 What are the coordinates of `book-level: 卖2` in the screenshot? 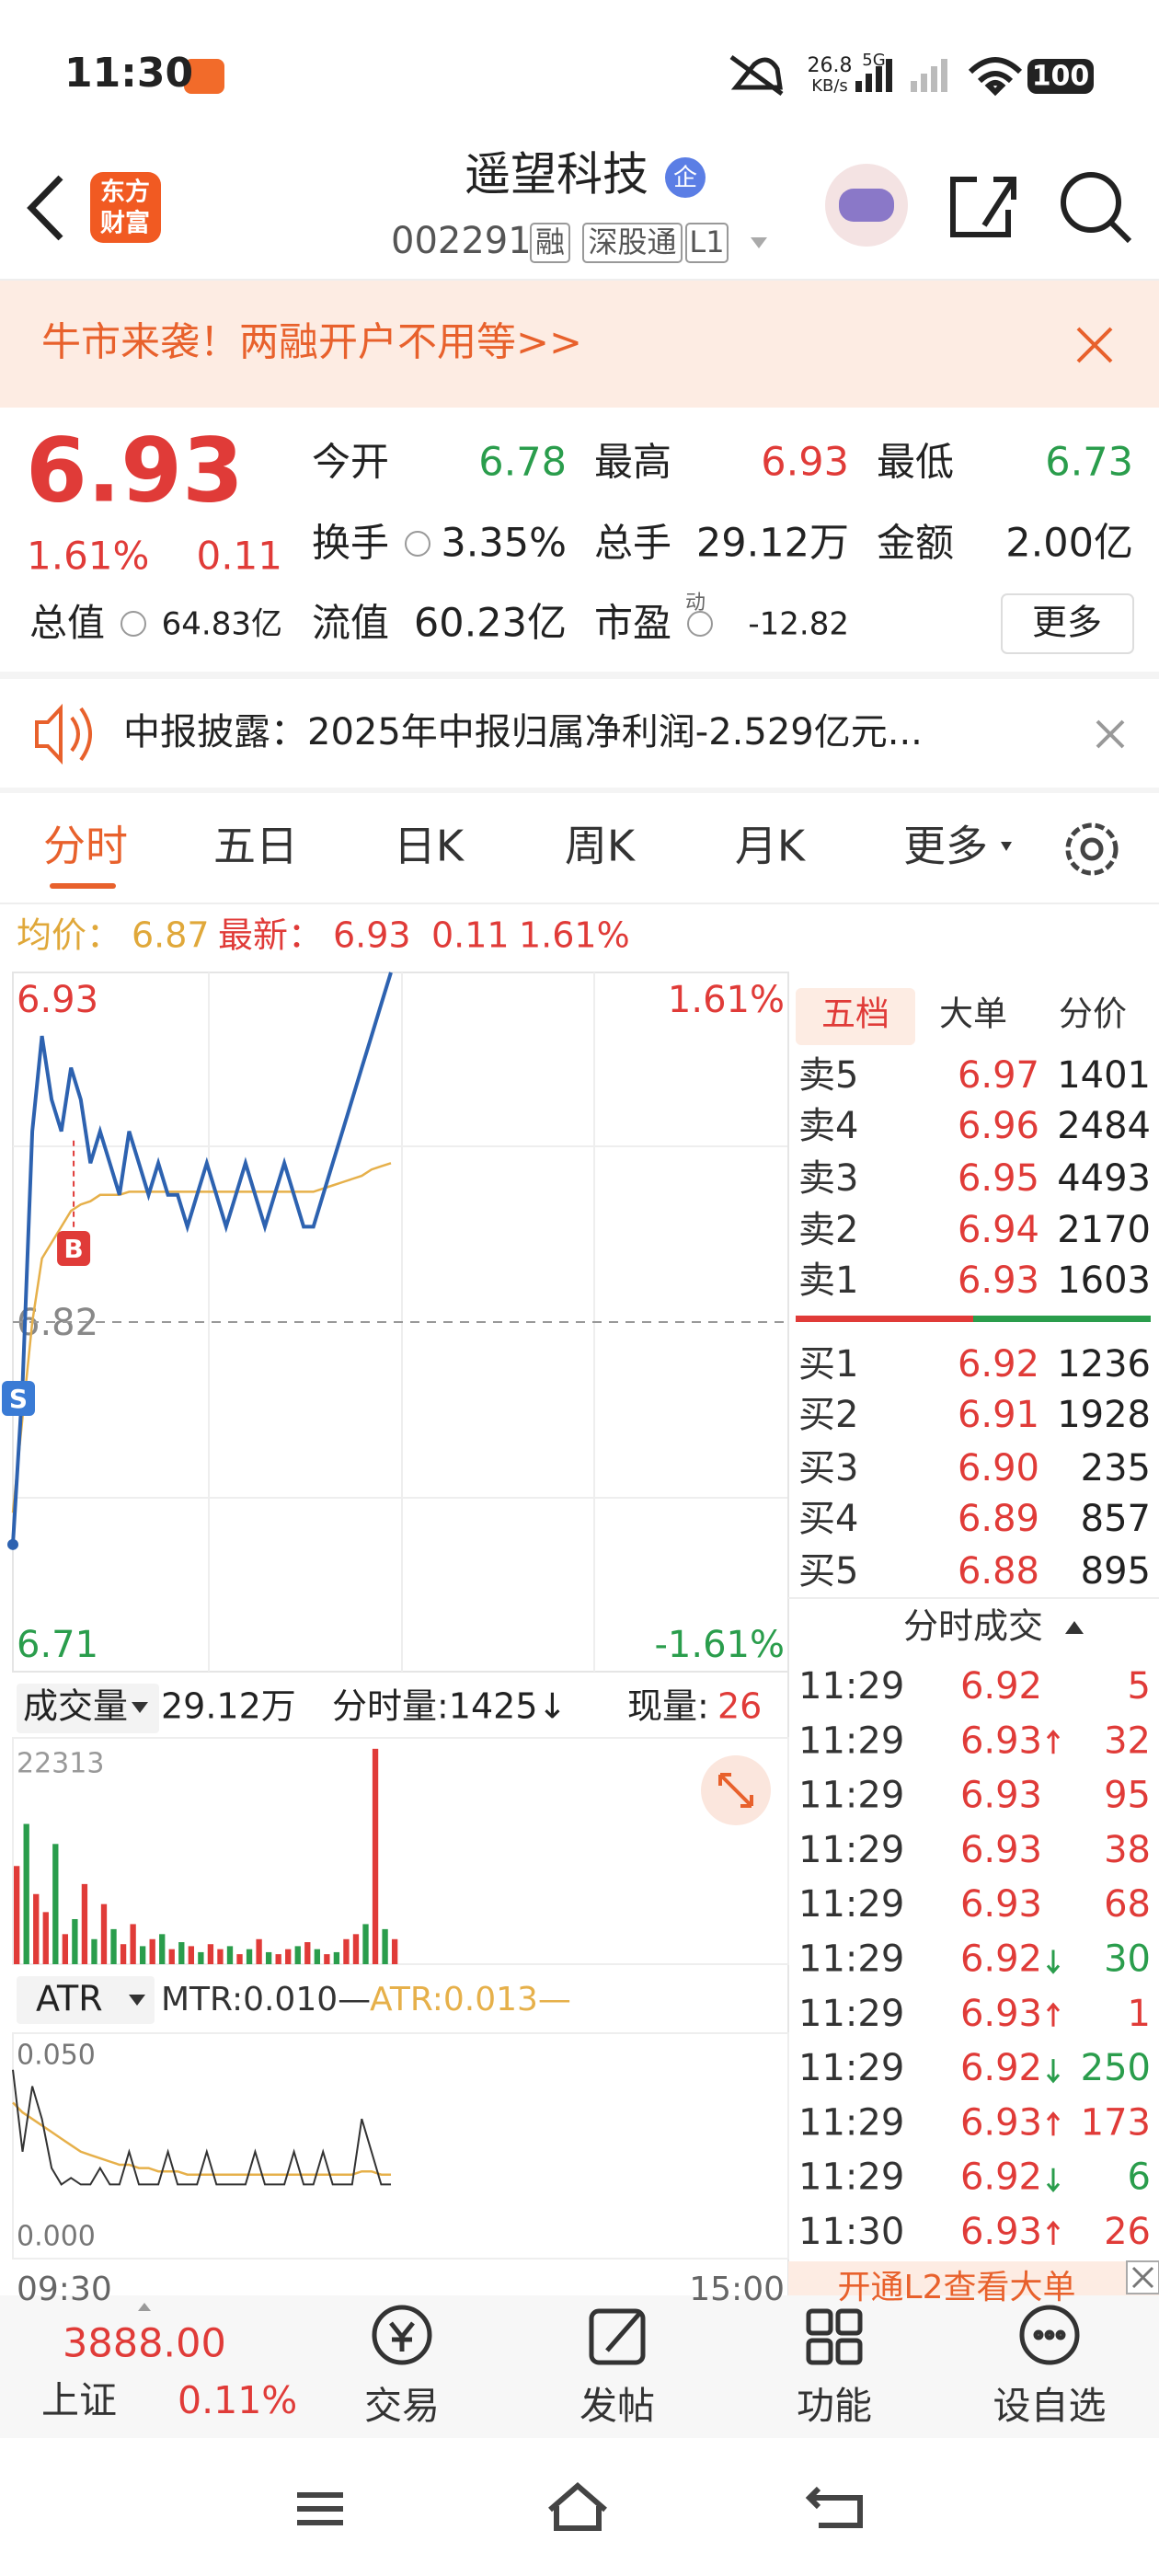 It's located at (828, 1230).